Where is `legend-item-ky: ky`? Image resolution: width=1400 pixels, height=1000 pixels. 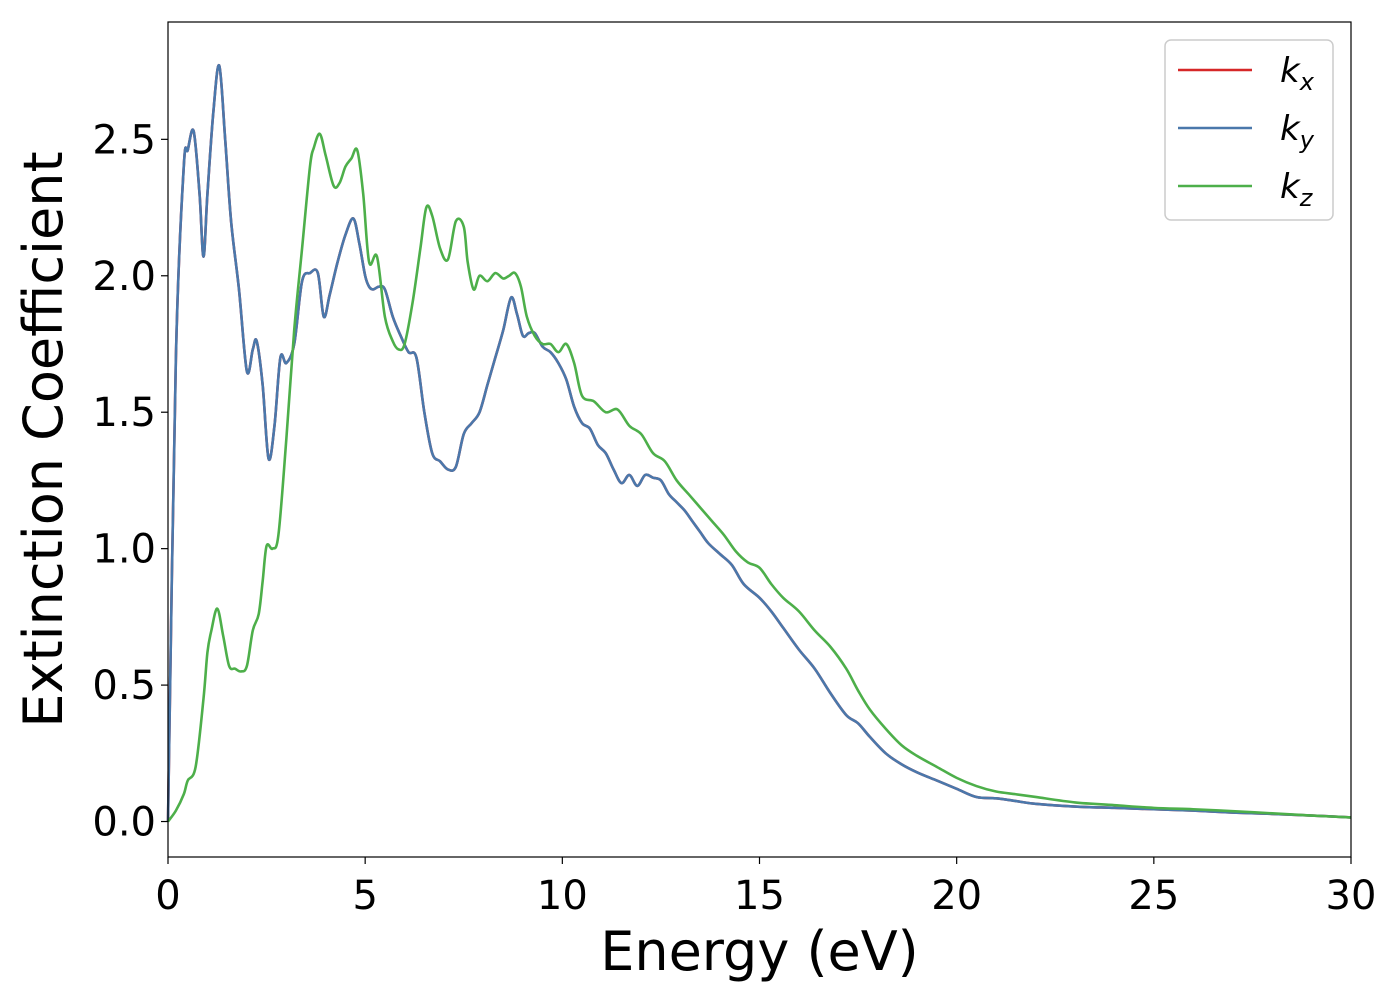
legend-item-ky: ky is located at coordinates (1246, 131).